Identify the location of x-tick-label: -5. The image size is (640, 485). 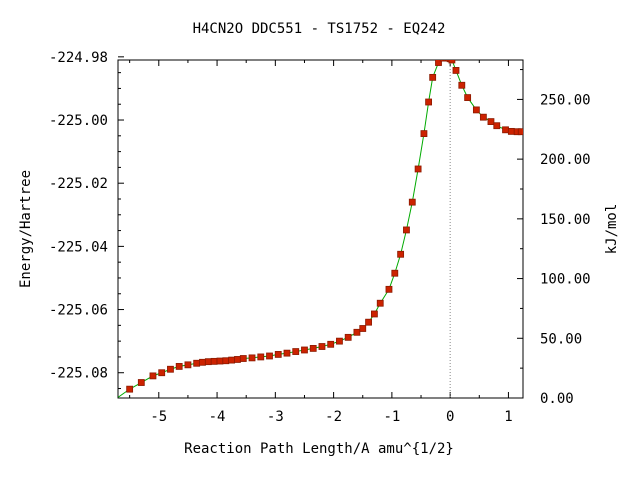
(158, 417).